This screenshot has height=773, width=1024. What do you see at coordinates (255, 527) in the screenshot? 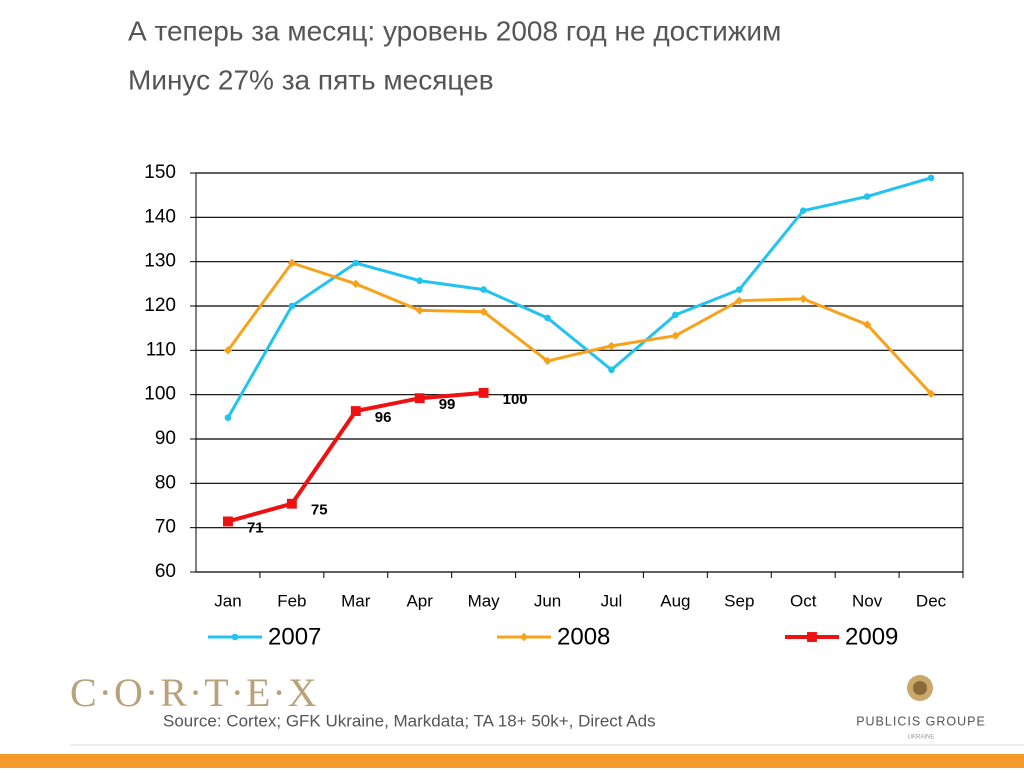
I see `data-label: 71` at bounding box center [255, 527].